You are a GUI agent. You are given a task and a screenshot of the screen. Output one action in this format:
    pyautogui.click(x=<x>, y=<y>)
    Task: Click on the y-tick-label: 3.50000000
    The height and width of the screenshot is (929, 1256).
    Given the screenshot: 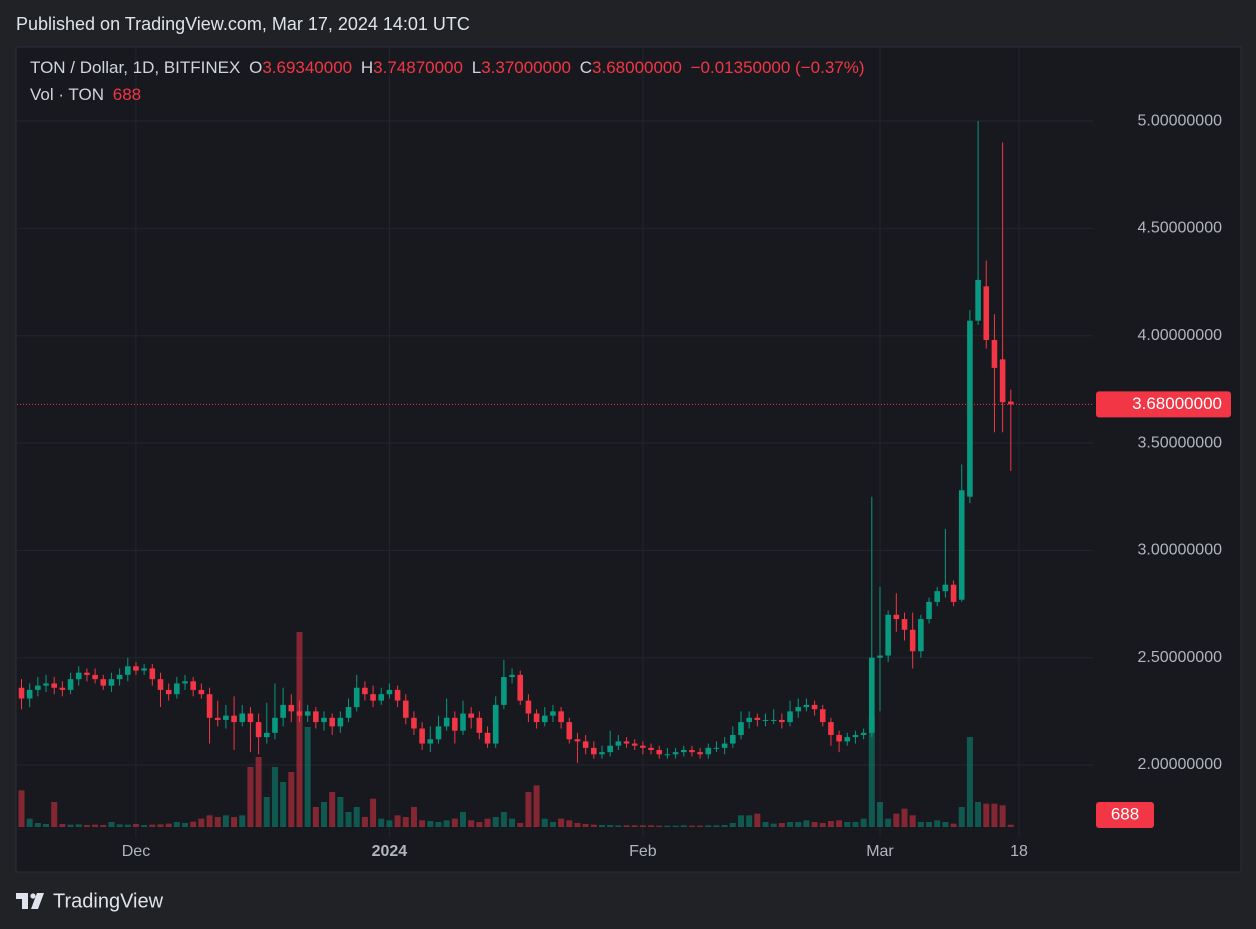 What is the action you would take?
    pyautogui.click(x=1179, y=442)
    